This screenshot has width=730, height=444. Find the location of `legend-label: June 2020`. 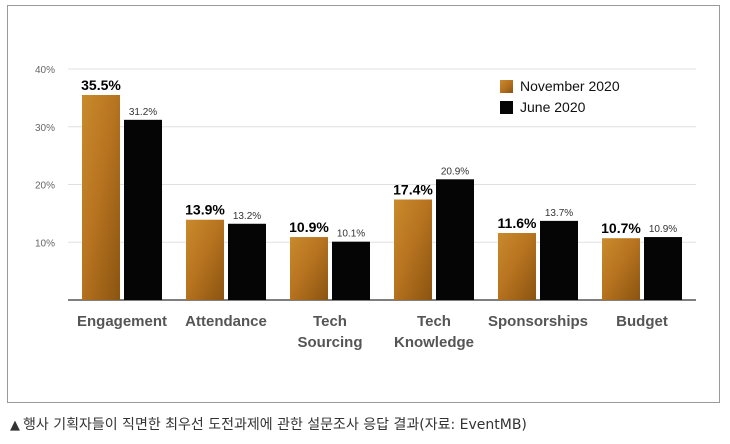

legend-label: June 2020 is located at coordinates (553, 107).